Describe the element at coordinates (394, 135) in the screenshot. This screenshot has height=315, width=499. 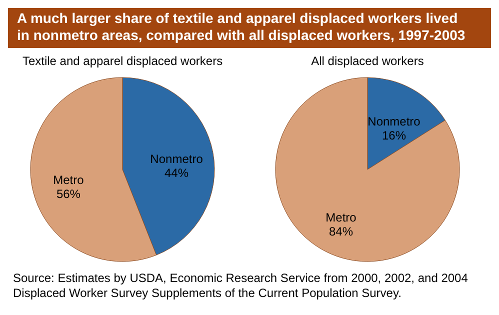
I see `data-label: 16%` at that location.